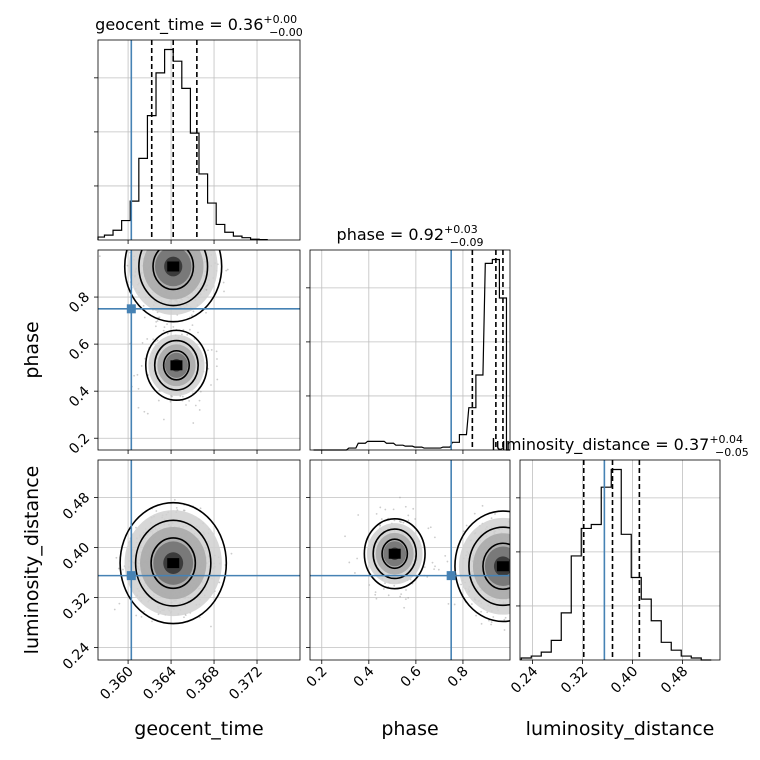  Describe the element at coordinates (246, 684) in the screenshot. I see `x-tick-label: 0.372` at that location.